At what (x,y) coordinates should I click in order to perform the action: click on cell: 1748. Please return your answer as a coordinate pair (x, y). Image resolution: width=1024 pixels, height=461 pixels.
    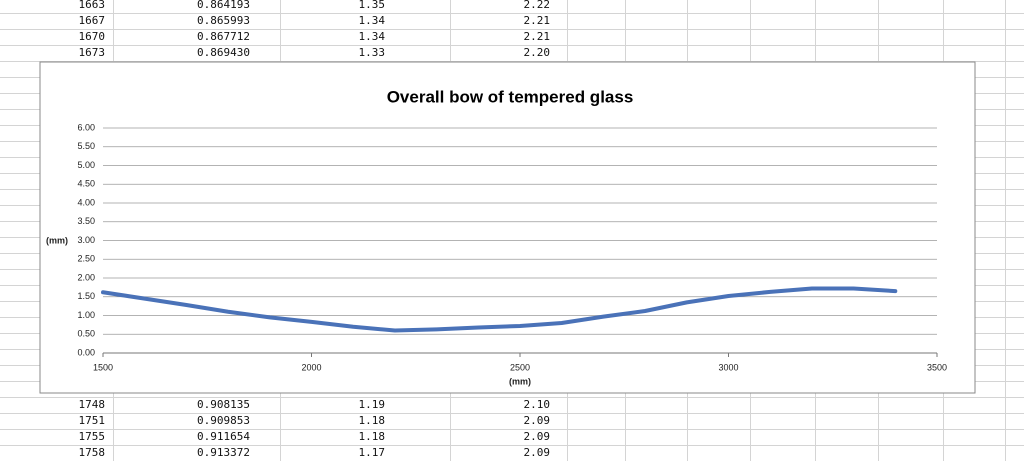
    Looking at the image, I should click on (92, 404).